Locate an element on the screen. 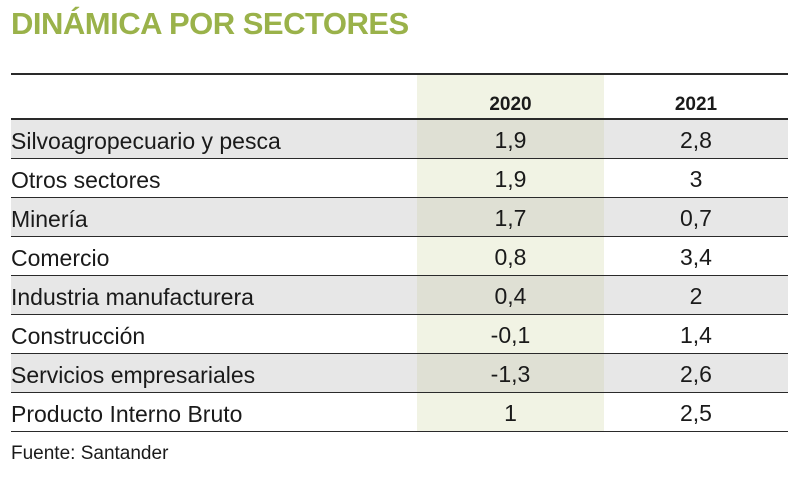  table-header: 2020 2021 is located at coordinates (399, 97).